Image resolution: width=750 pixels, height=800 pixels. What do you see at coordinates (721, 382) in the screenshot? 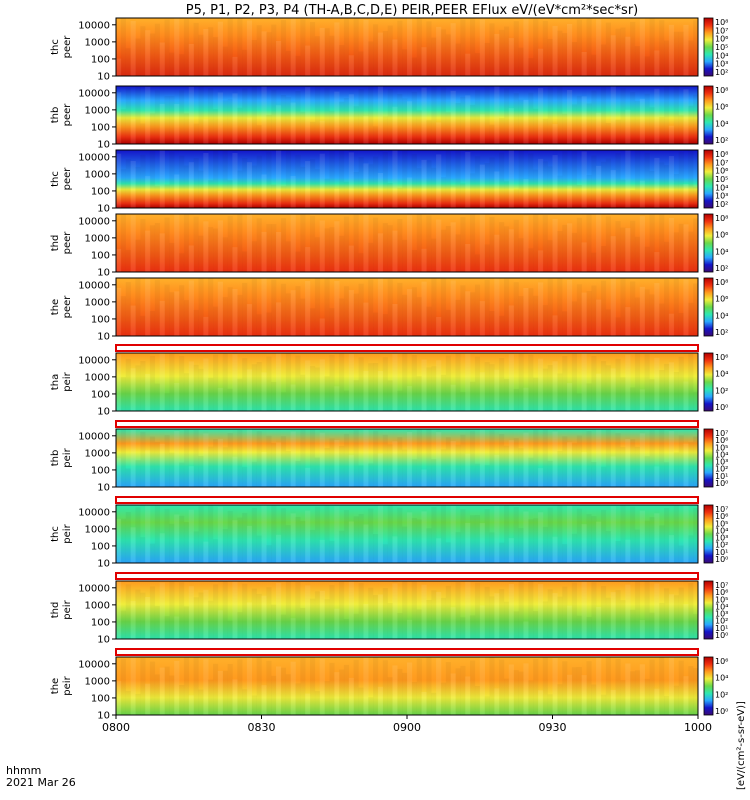
I see `colorbar-ticks: 10⁶ 10⁴ 10² 10⁰` at bounding box center [721, 382].